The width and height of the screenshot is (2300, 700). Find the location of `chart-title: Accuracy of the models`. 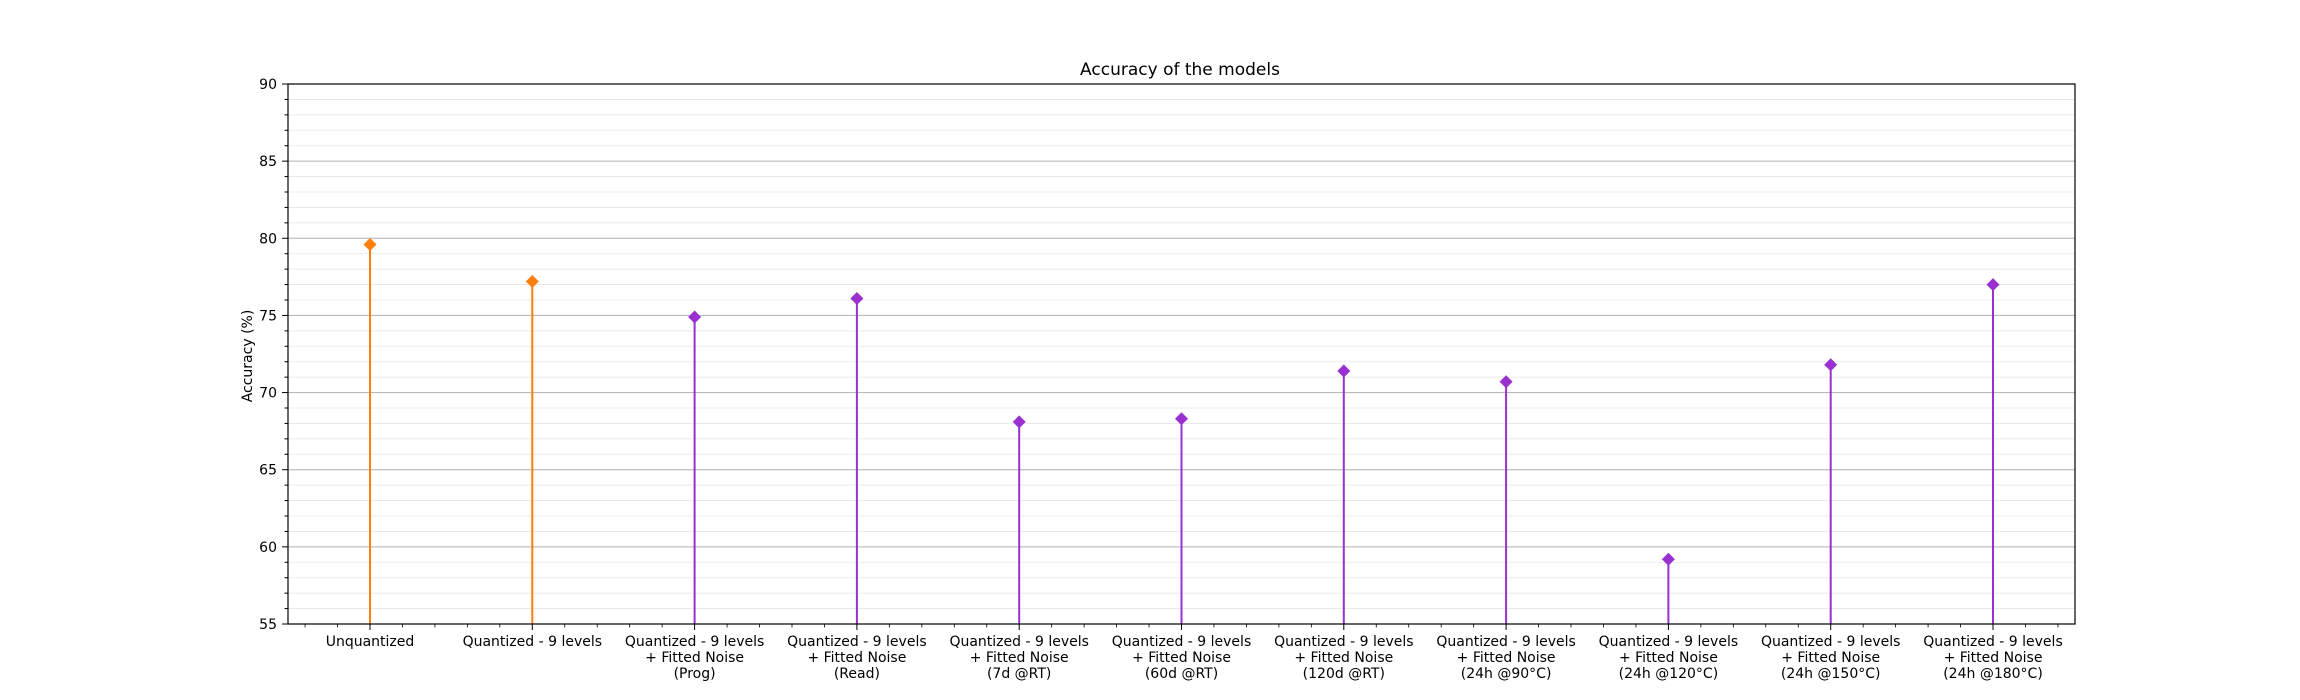

chart-title: Accuracy of the models is located at coordinates (1180, 70).